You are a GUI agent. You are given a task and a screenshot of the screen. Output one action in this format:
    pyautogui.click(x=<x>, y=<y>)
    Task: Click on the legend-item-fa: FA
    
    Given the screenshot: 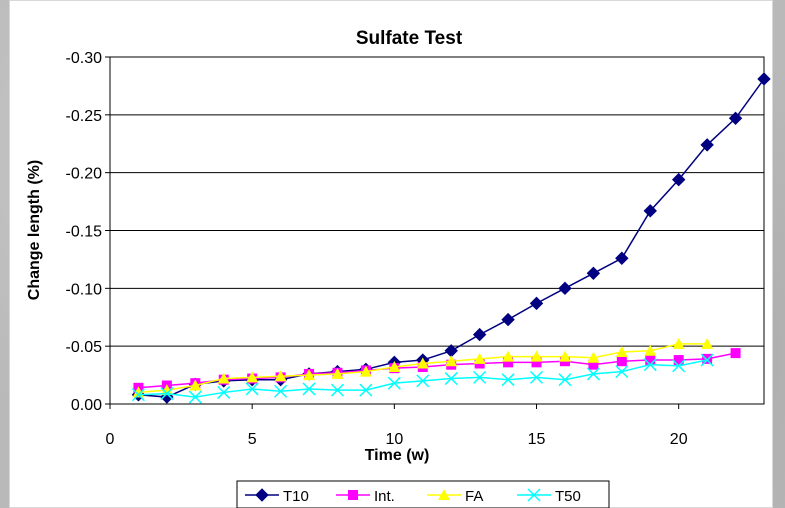 What is the action you would take?
    pyautogui.click(x=455, y=496)
    